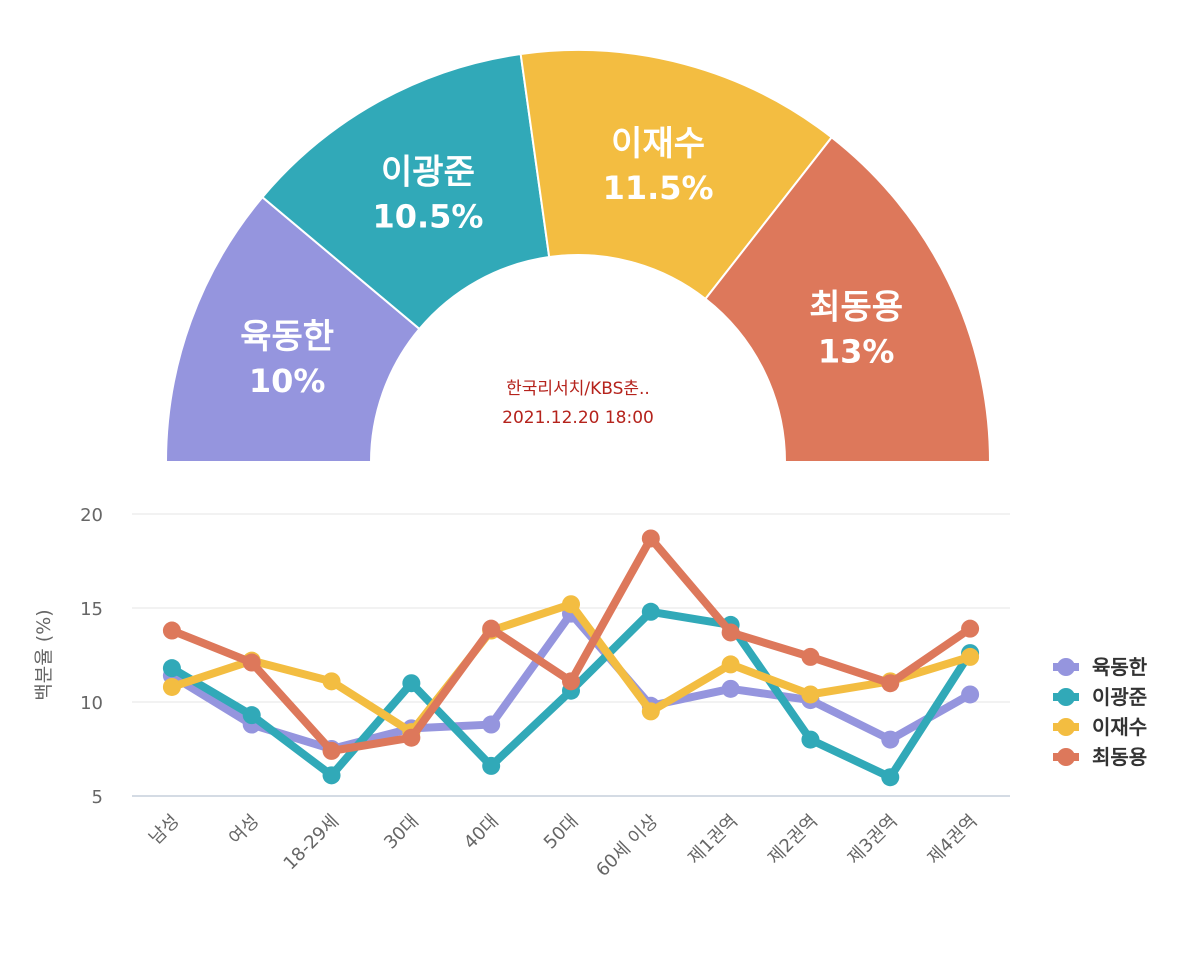 Image resolution: width=1200 pixels, height=956 pixels. What do you see at coordinates (658, 188) in the screenshot?
I see `pie-slice-value-label: 11.5%` at bounding box center [658, 188].